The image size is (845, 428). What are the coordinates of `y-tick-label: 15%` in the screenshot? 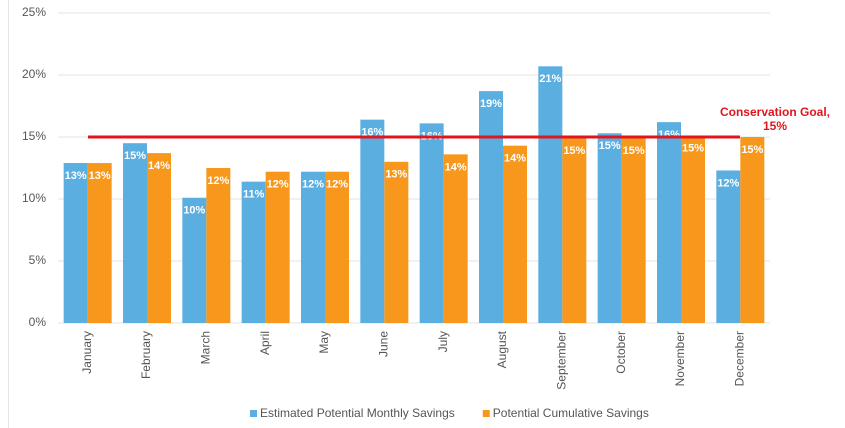 It's located at (34, 136).